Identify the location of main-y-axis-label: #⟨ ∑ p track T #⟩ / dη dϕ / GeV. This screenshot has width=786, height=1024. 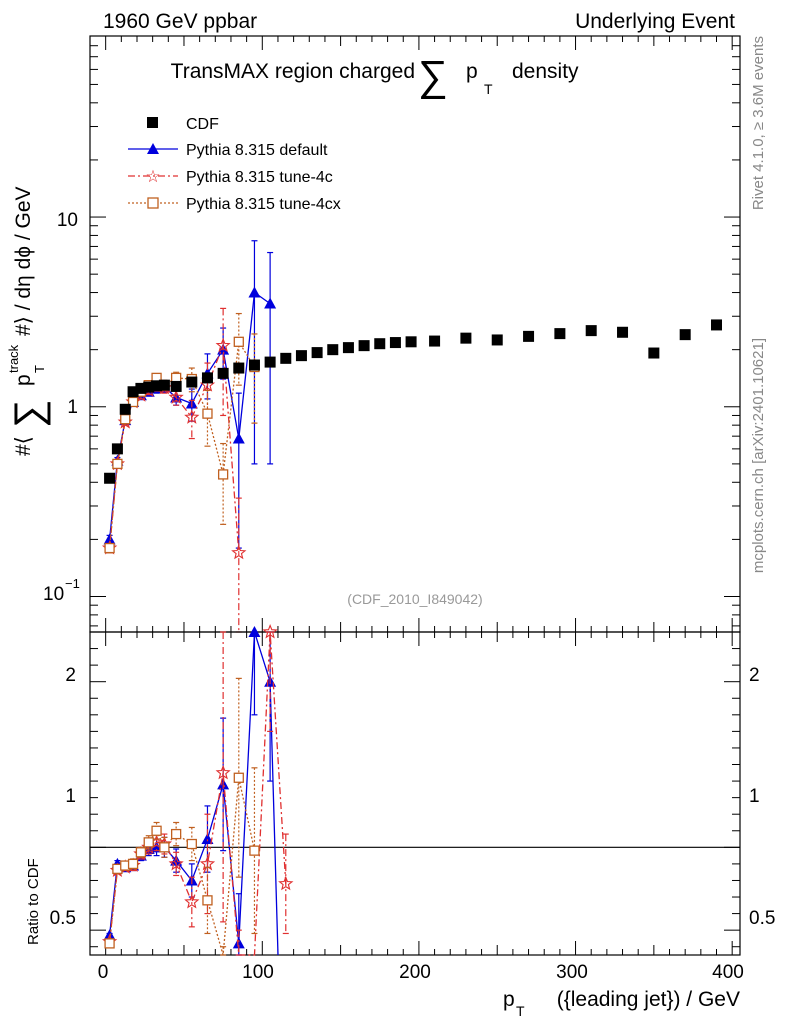
(28, 321).